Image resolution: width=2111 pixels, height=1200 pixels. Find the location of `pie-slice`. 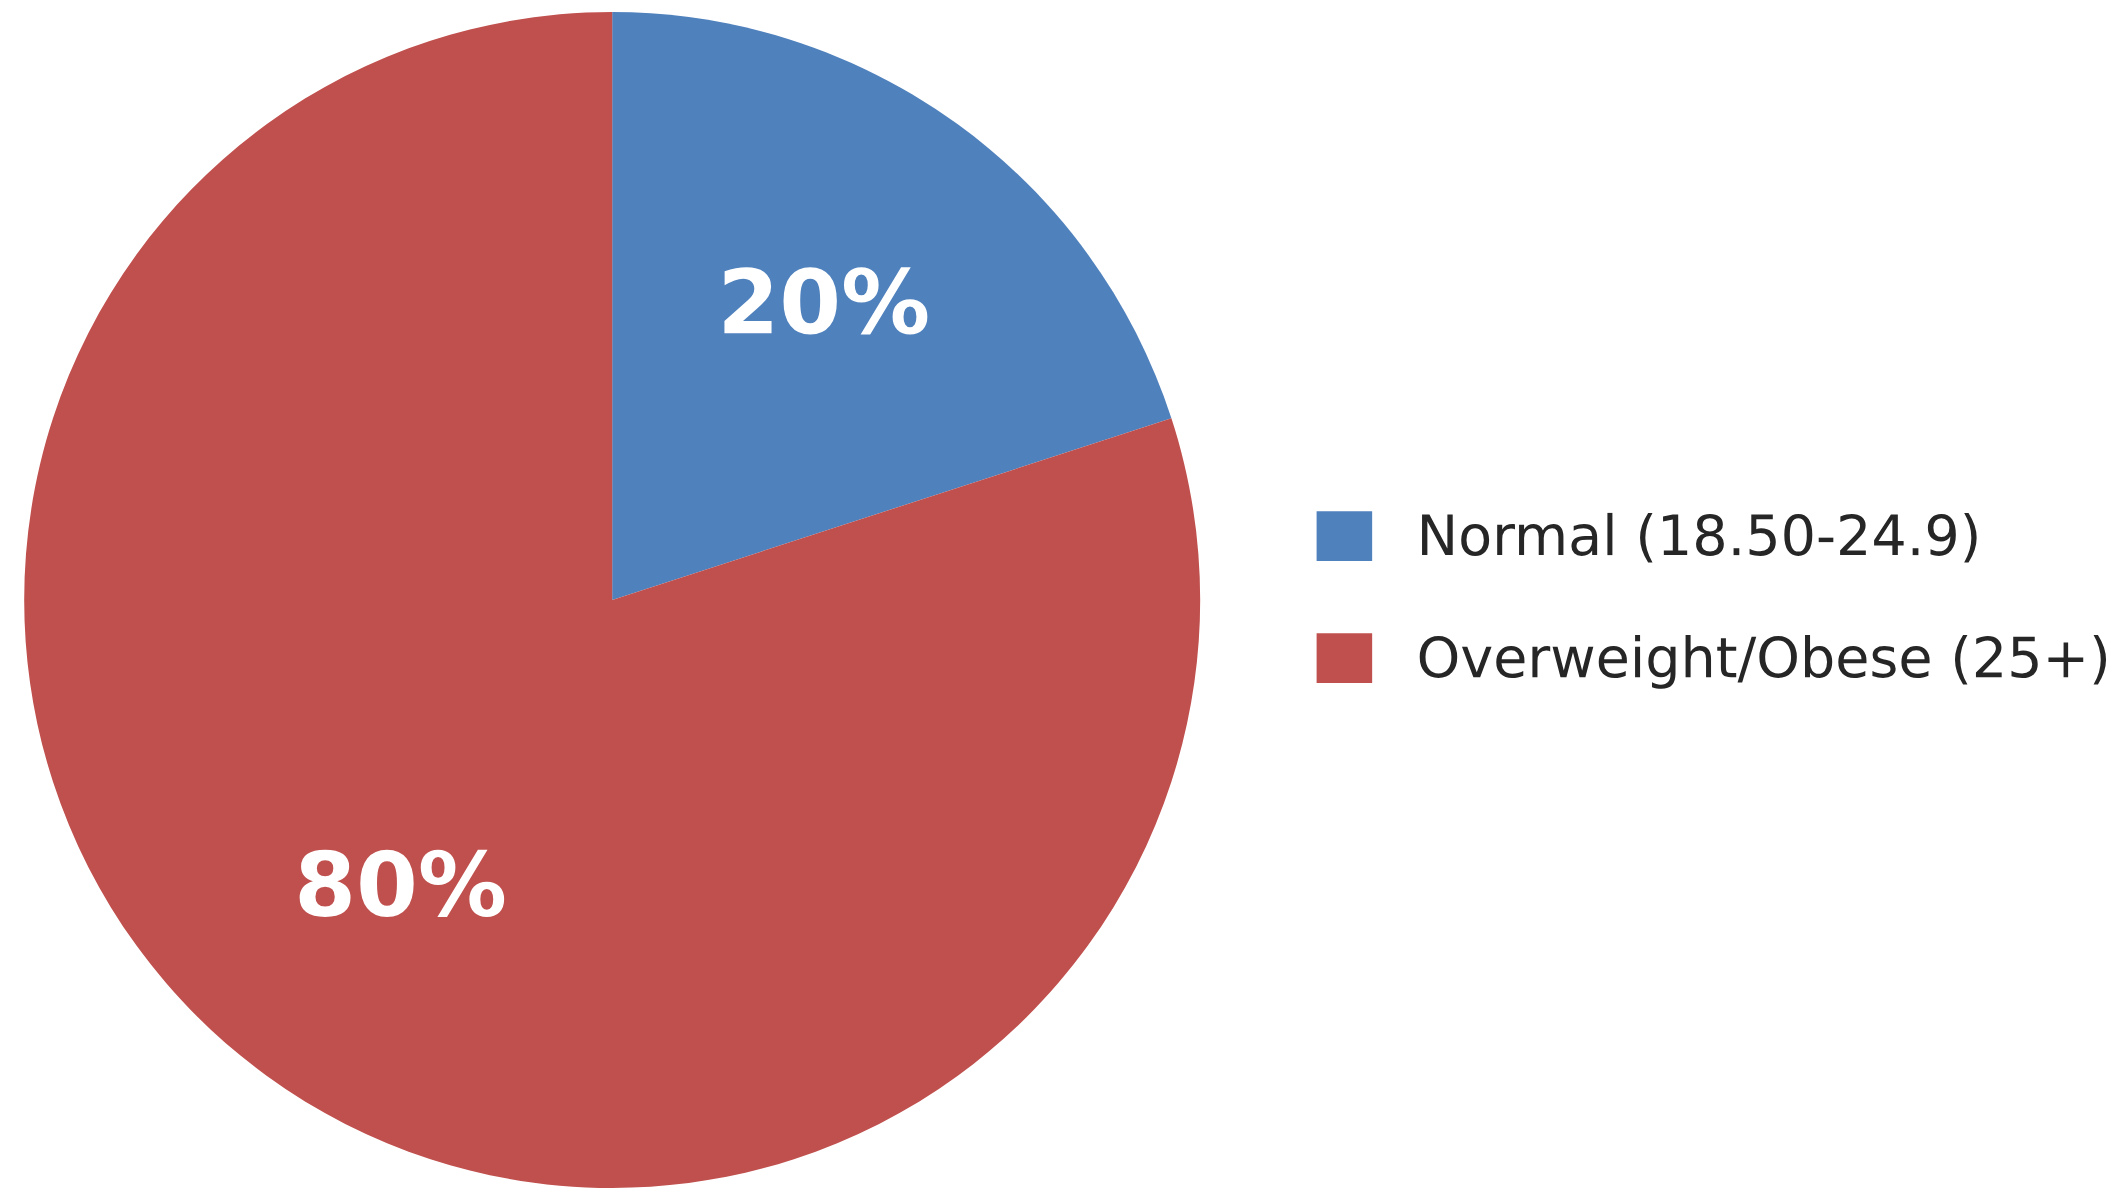

pie-slice is located at coordinates (892, 306).